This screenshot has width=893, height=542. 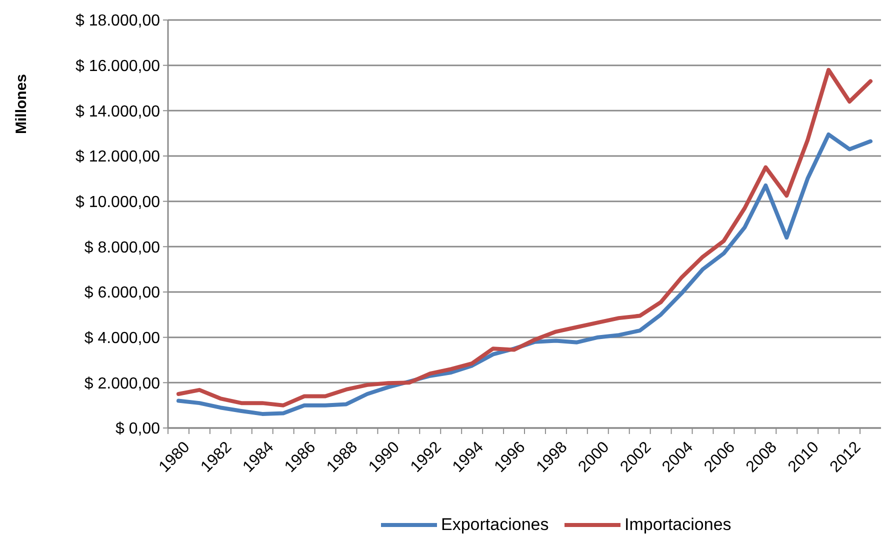 What do you see at coordinates (495, 524) in the screenshot?
I see `legend-label: Exportaciones` at bounding box center [495, 524].